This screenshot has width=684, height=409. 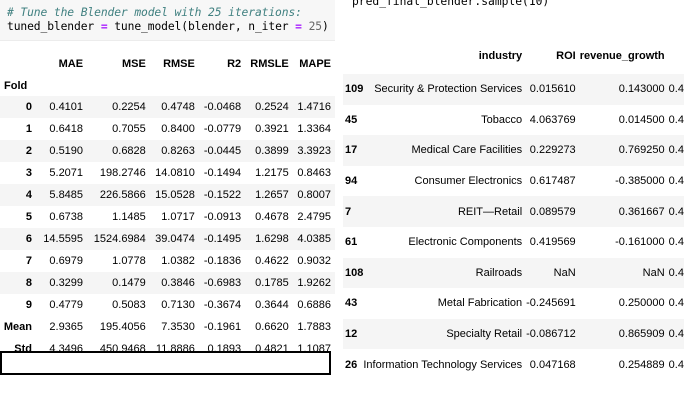 What do you see at coordinates (351, 181) in the screenshot?
I see `row-index: 94` at bounding box center [351, 181].